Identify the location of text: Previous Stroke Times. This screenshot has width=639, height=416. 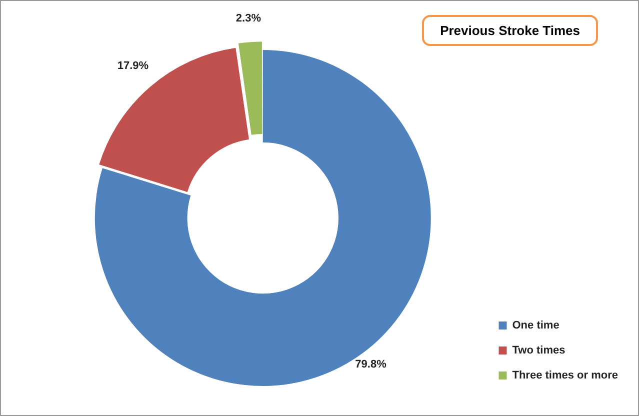
(510, 30).